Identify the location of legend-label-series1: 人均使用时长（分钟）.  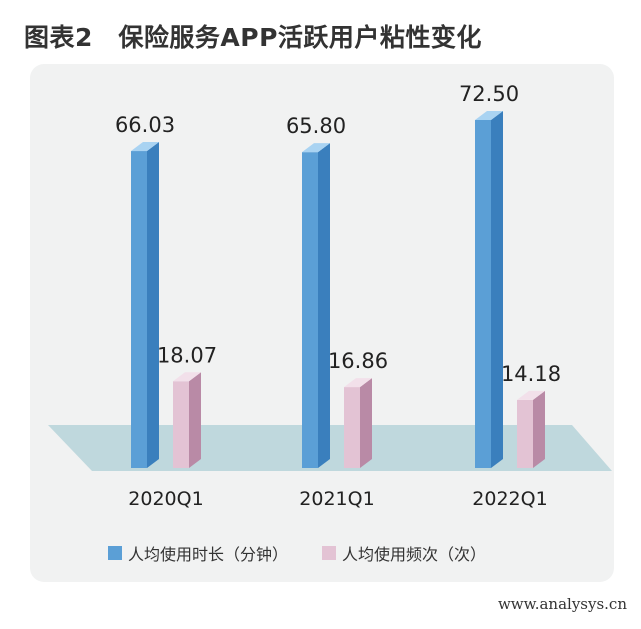
(208, 554).